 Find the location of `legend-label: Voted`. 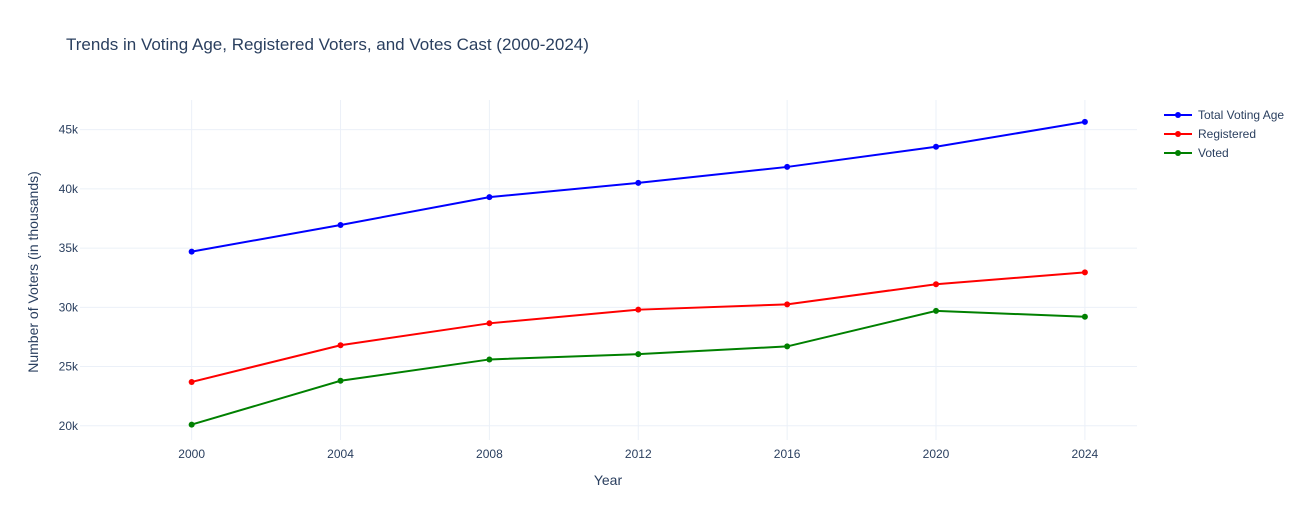

legend-label: Voted is located at coordinates (1213, 153).